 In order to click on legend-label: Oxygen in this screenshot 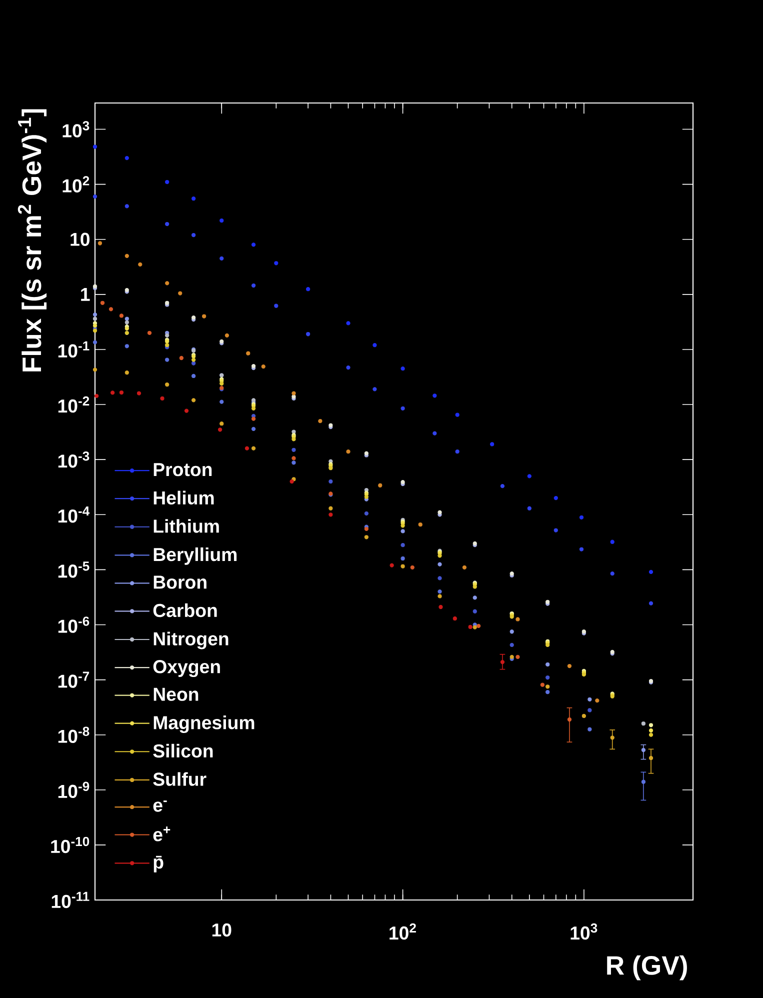, I will do `click(186, 669)`.